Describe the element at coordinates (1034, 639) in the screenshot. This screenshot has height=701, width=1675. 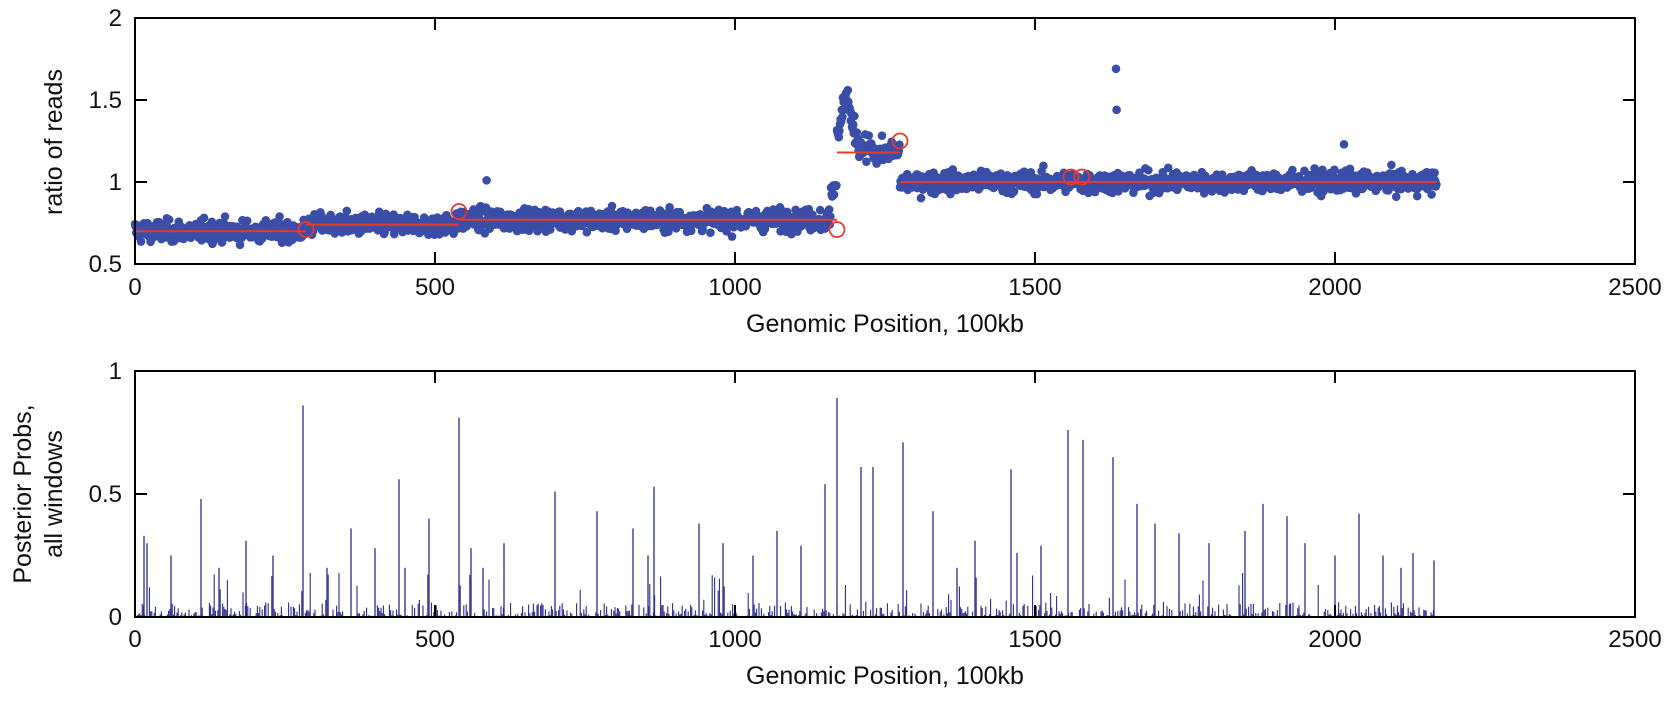
I see `bottom-xtick-label: 1500` at that location.